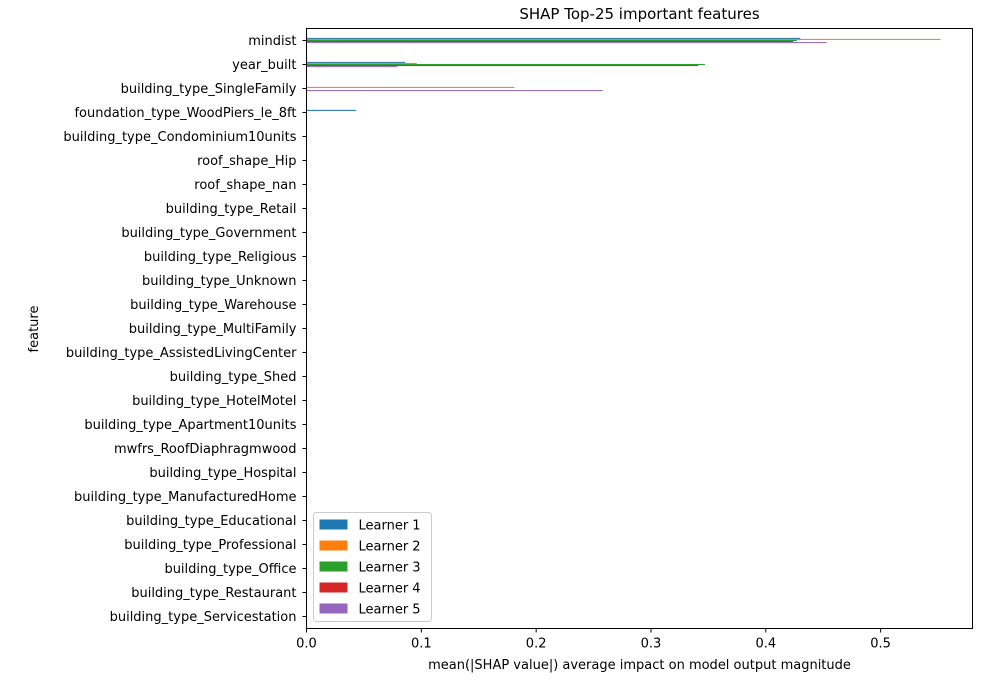 The height and width of the screenshot is (700, 1000). What do you see at coordinates (185, 113) in the screenshot?
I see `y-tick-label: foundation_type_WoodPiers_le_8ft` at bounding box center [185, 113].